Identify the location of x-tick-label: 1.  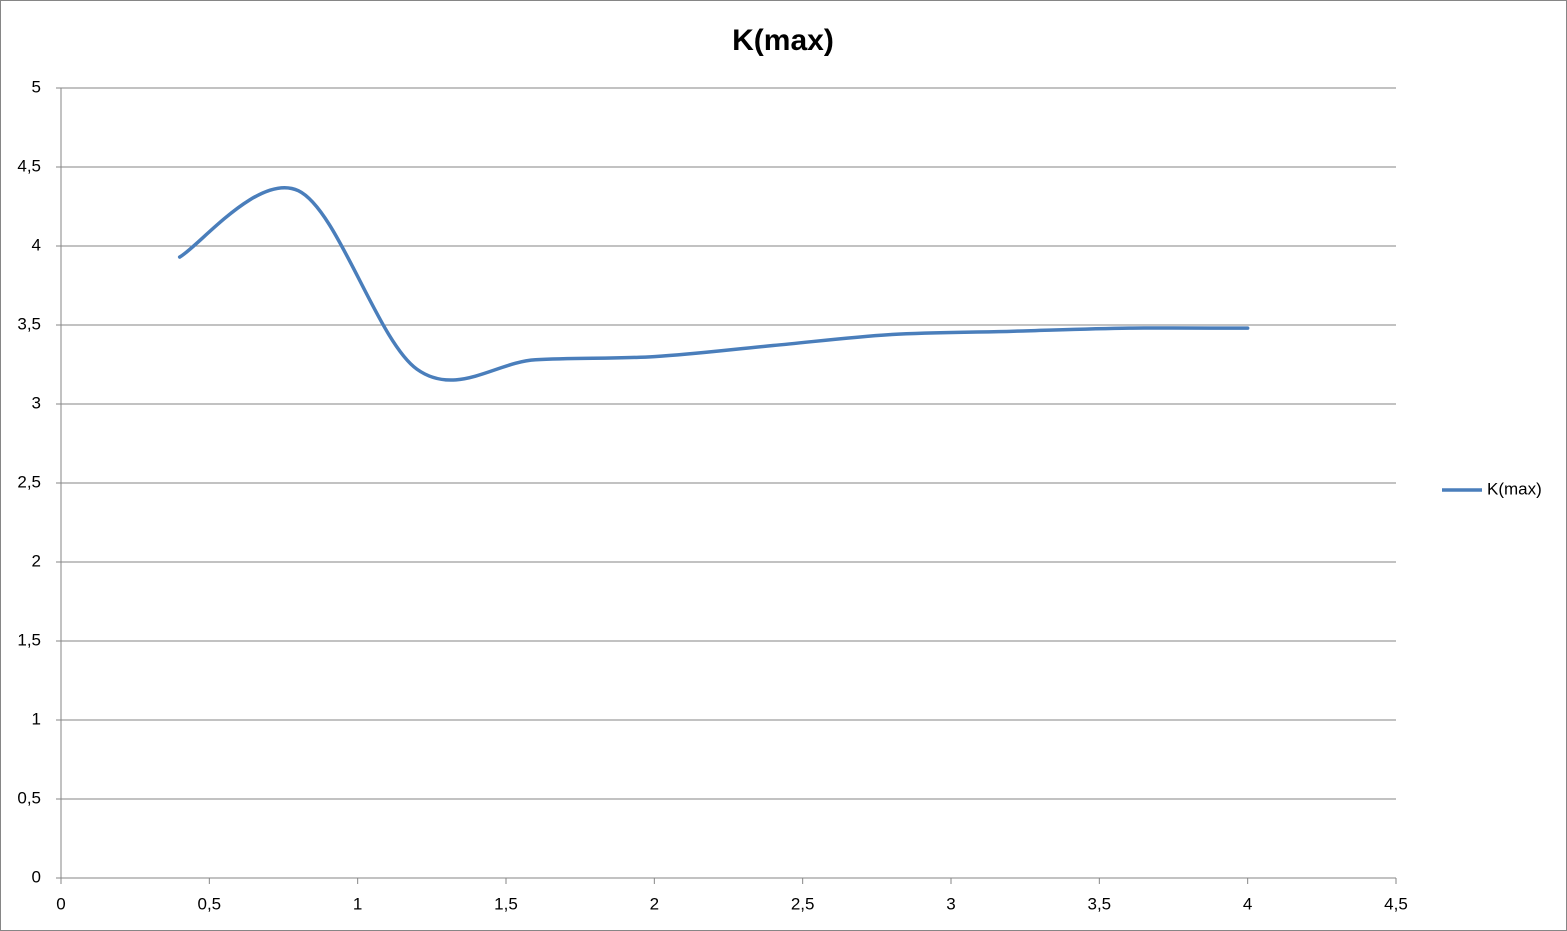
(357, 903).